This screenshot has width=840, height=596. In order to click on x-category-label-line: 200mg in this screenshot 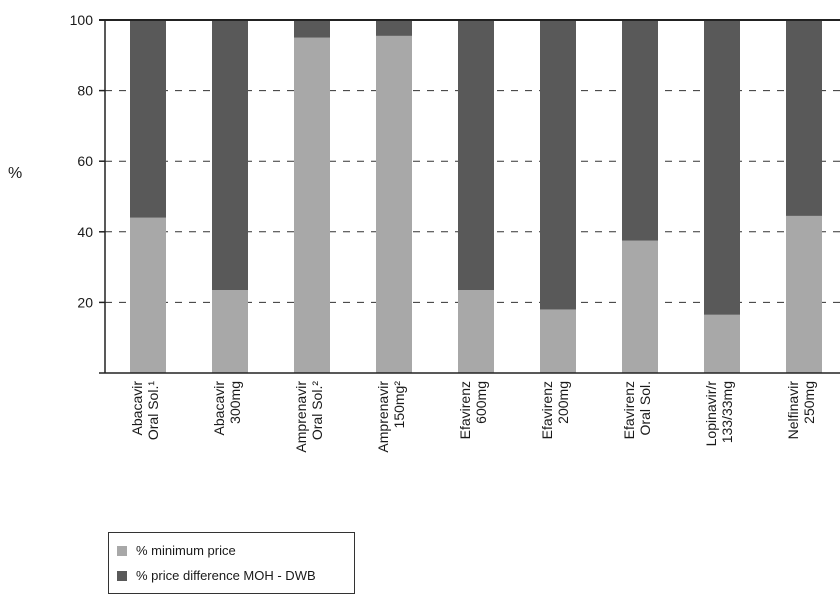, I will do `click(563, 402)`.